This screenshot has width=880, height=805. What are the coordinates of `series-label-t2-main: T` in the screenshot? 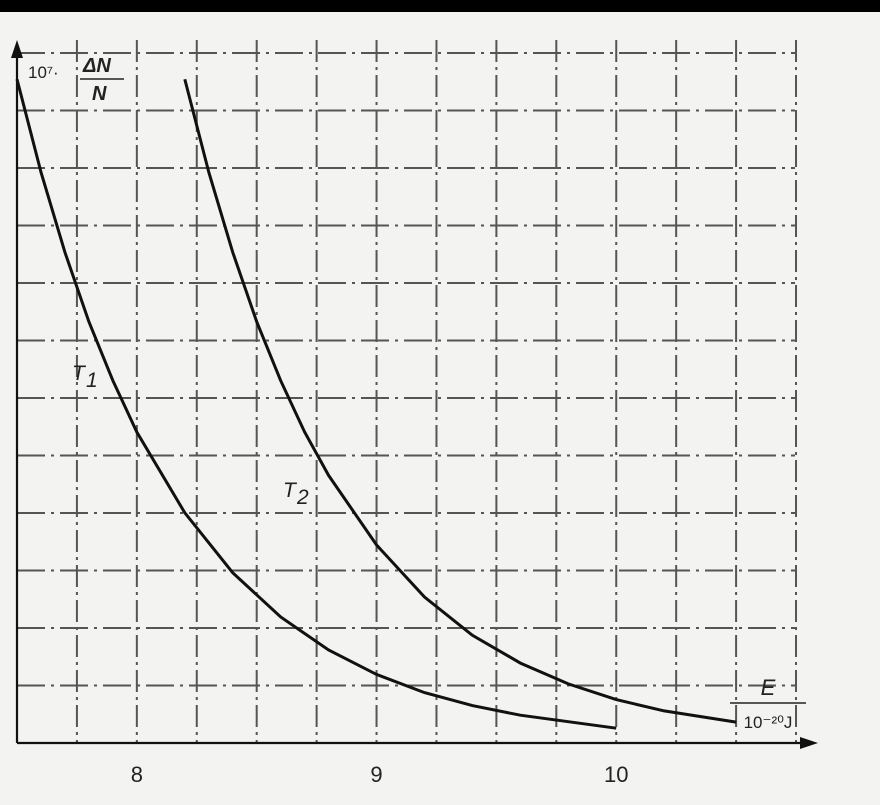 It's located at (290, 490).